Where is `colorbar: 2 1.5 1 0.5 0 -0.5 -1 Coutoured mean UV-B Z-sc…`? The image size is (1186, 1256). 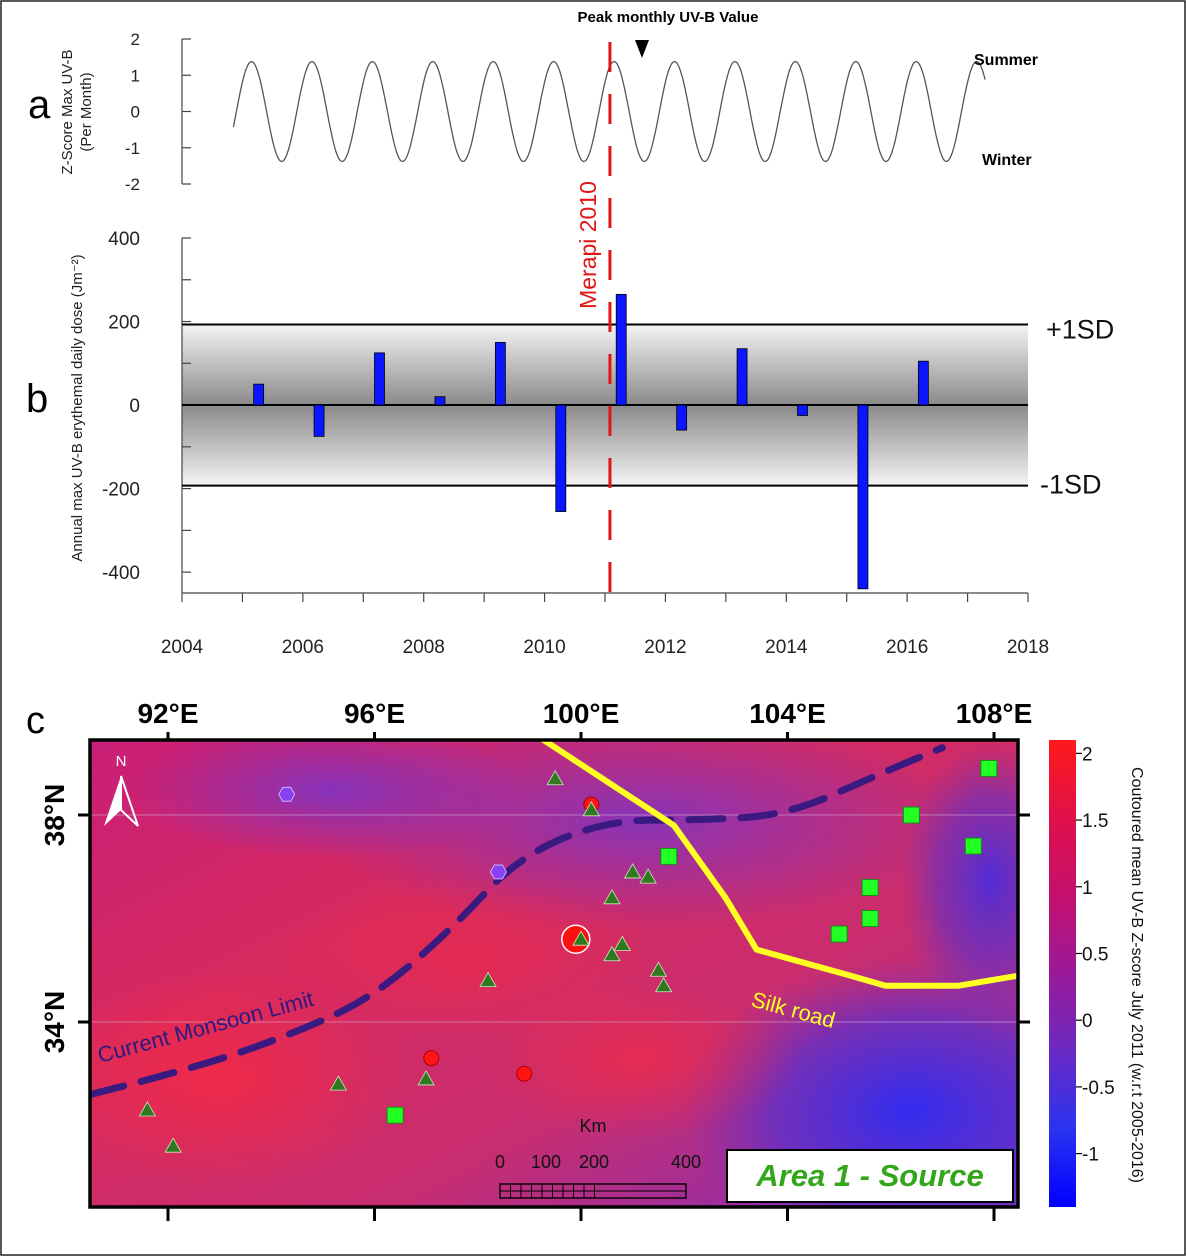
colorbar: 2 1.5 1 0.5 0 -0.5 -1 Coutoured mean UV-B Z-sc… is located at coordinates (1097, 973).